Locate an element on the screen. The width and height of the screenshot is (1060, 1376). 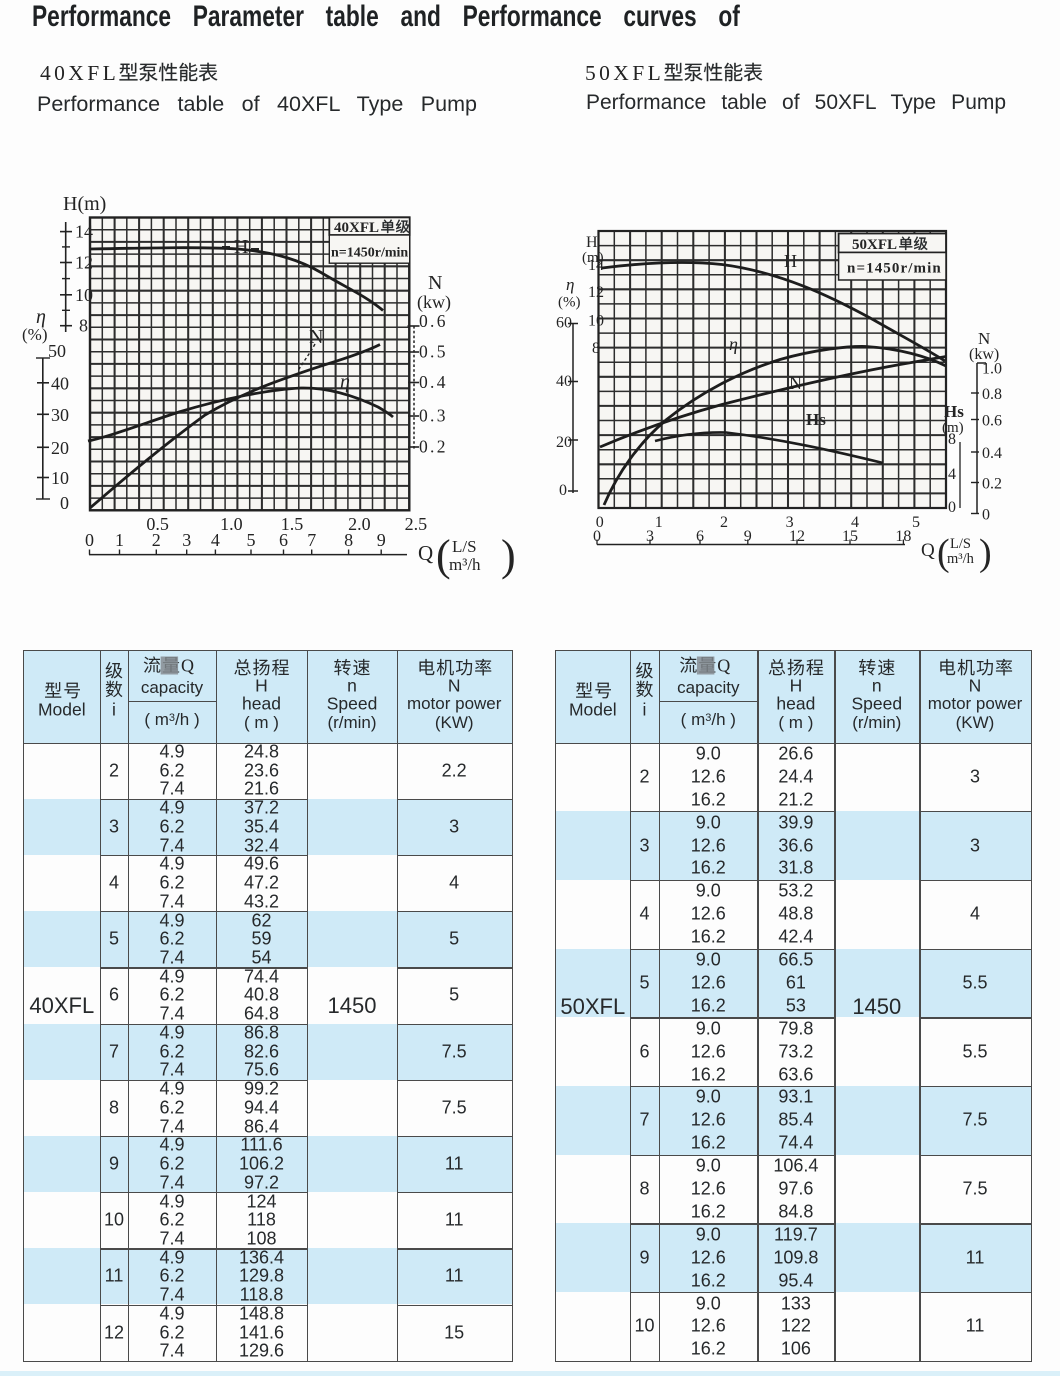
svg-text: 18 is located at coordinates (903, 536).